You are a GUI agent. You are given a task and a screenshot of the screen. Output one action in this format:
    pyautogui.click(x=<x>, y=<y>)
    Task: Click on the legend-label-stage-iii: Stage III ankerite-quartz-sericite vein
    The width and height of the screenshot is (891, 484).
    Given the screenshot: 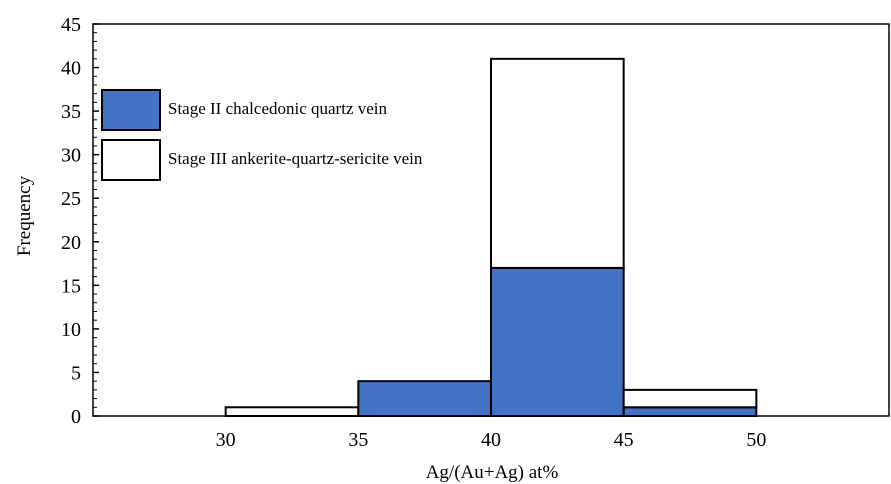 What is the action you would take?
    pyautogui.click(x=295, y=158)
    